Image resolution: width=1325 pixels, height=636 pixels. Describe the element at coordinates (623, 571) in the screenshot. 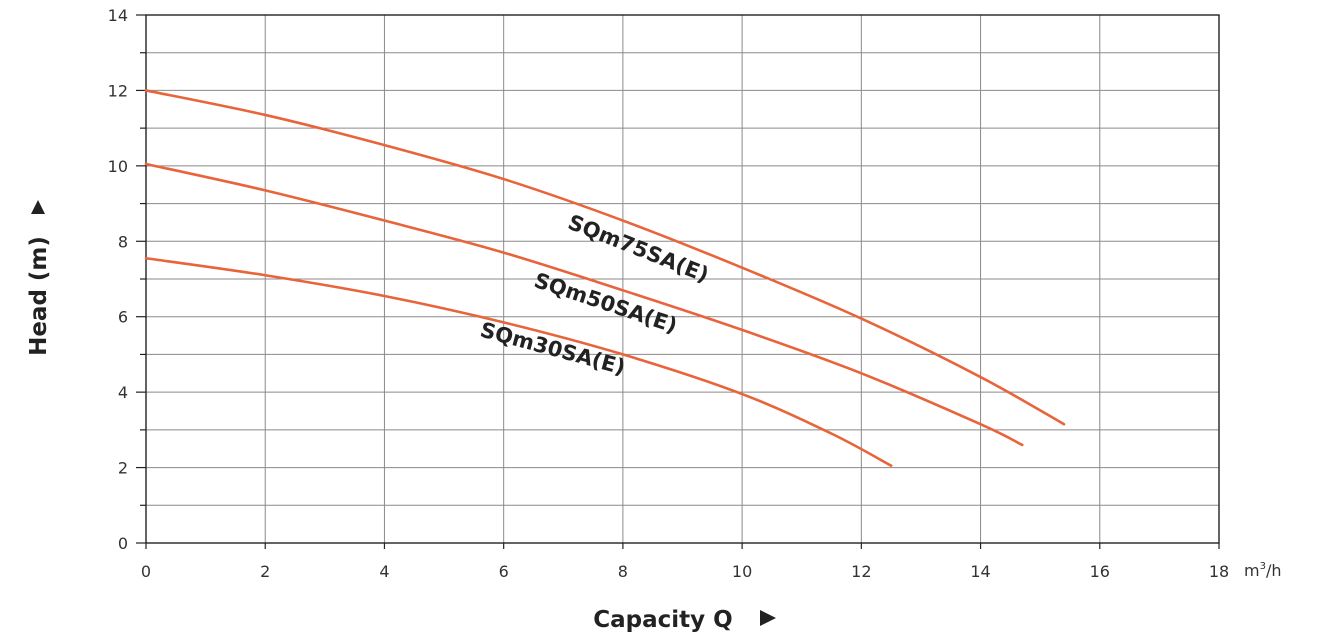

I see `x-tick-label: 8` at that location.